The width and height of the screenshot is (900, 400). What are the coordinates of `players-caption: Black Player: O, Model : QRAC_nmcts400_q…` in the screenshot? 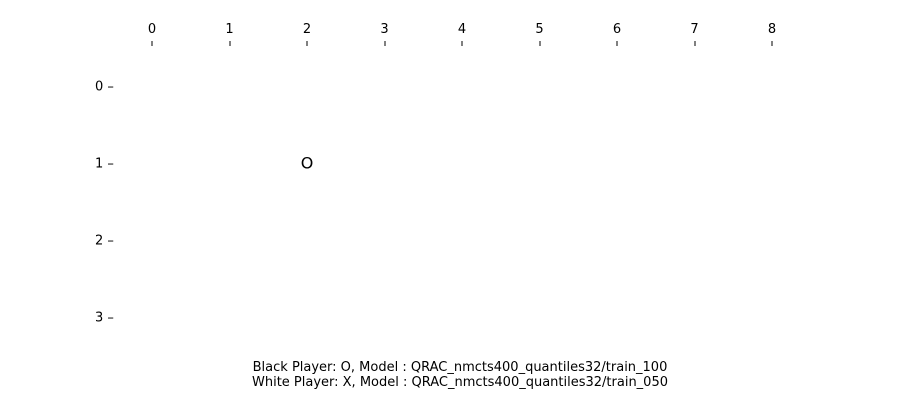 It's located at (450, 375).